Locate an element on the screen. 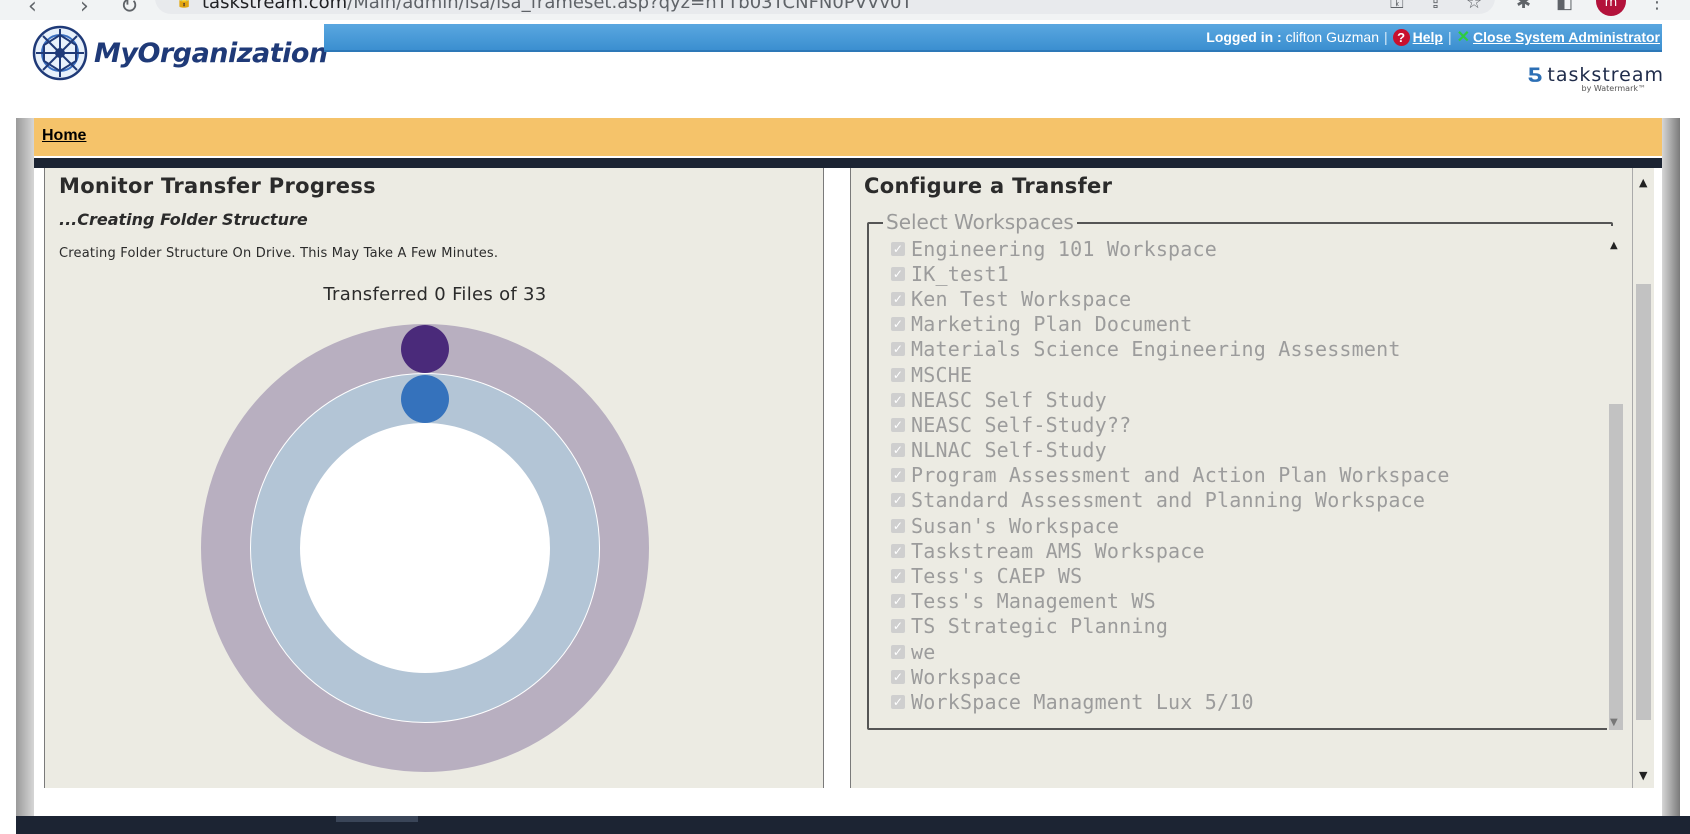 This screenshot has height=834, width=1690. workspace-legend: Select Workspaces is located at coordinates (980, 222).